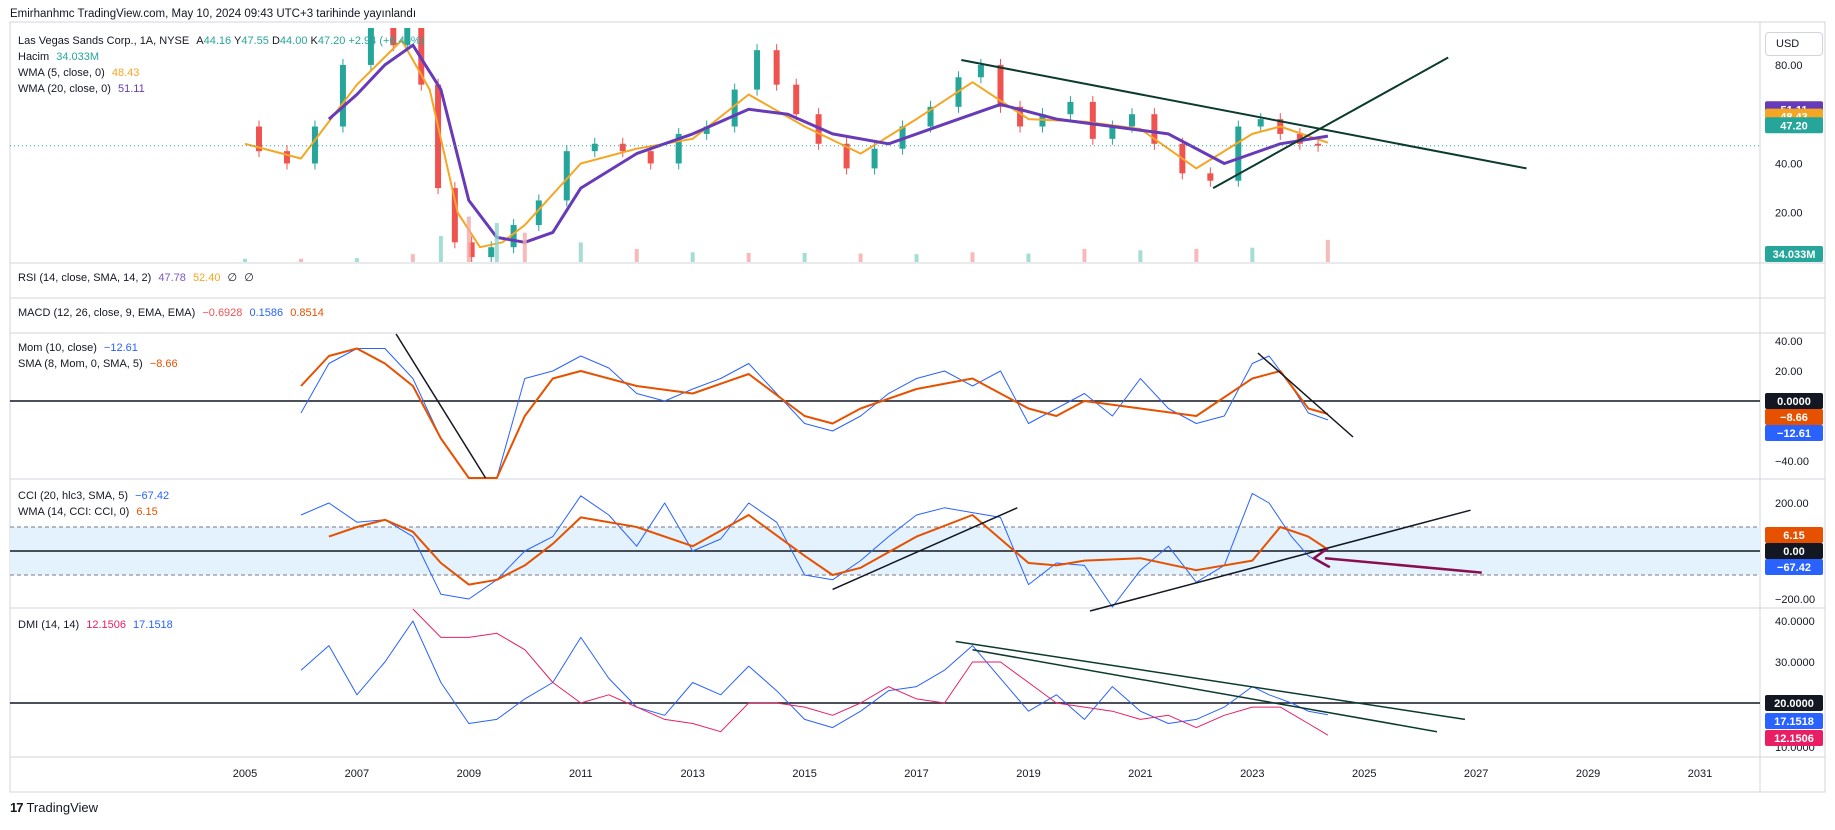 This screenshot has width=1835, height=830. Describe the element at coordinates (74, 512) in the screenshot. I see `cci-wma-label: WMA (14, CCI: CCI, 0)` at that location.